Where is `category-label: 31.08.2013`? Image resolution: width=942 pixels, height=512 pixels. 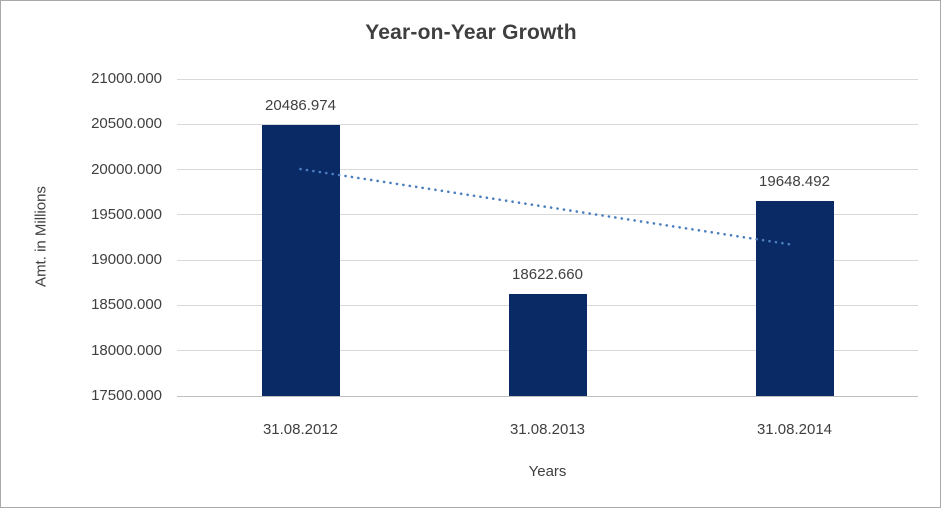 category-label: 31.08.2013 is located at coordinates (547, 429).